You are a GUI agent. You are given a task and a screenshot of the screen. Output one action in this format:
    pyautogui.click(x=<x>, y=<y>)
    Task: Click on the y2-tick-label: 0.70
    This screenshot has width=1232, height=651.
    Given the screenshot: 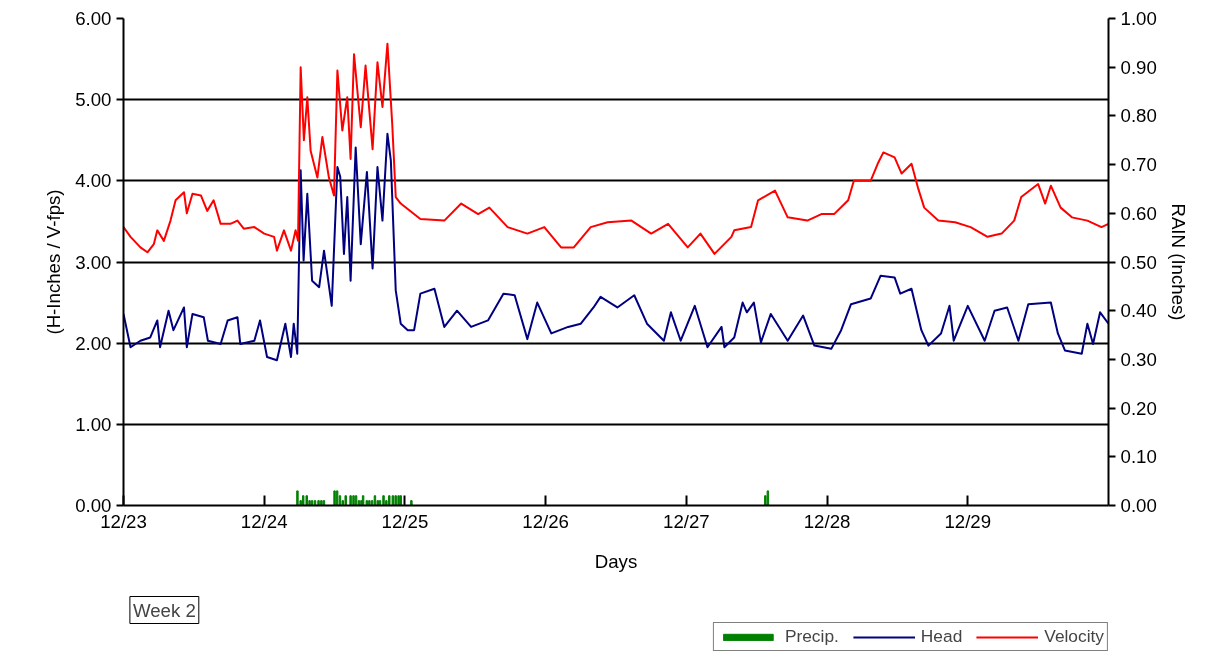 What is the action you would take?
    pyautogui.click(x=1138, y=165)
    